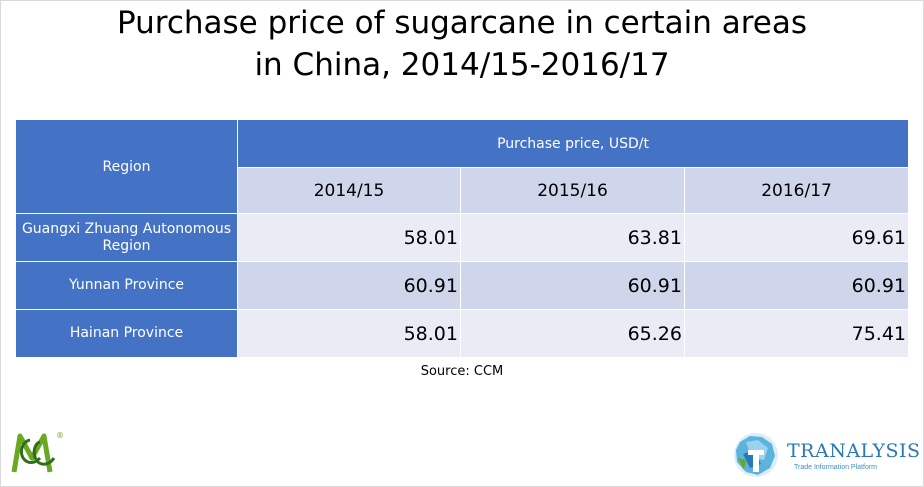 The image size is (924, 487). What do you see at coordinates (462, 371) in the screenshot?
I see `source-note: Source: CCM` at bounding box center [462, 371].